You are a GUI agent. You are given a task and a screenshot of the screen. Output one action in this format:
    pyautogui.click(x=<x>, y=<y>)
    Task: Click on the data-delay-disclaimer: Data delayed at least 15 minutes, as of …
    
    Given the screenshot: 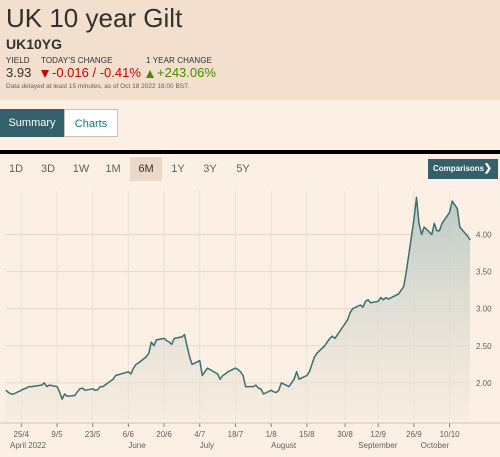 What is the action you would take?
    pyautogui.click(x=98, y=86)
    